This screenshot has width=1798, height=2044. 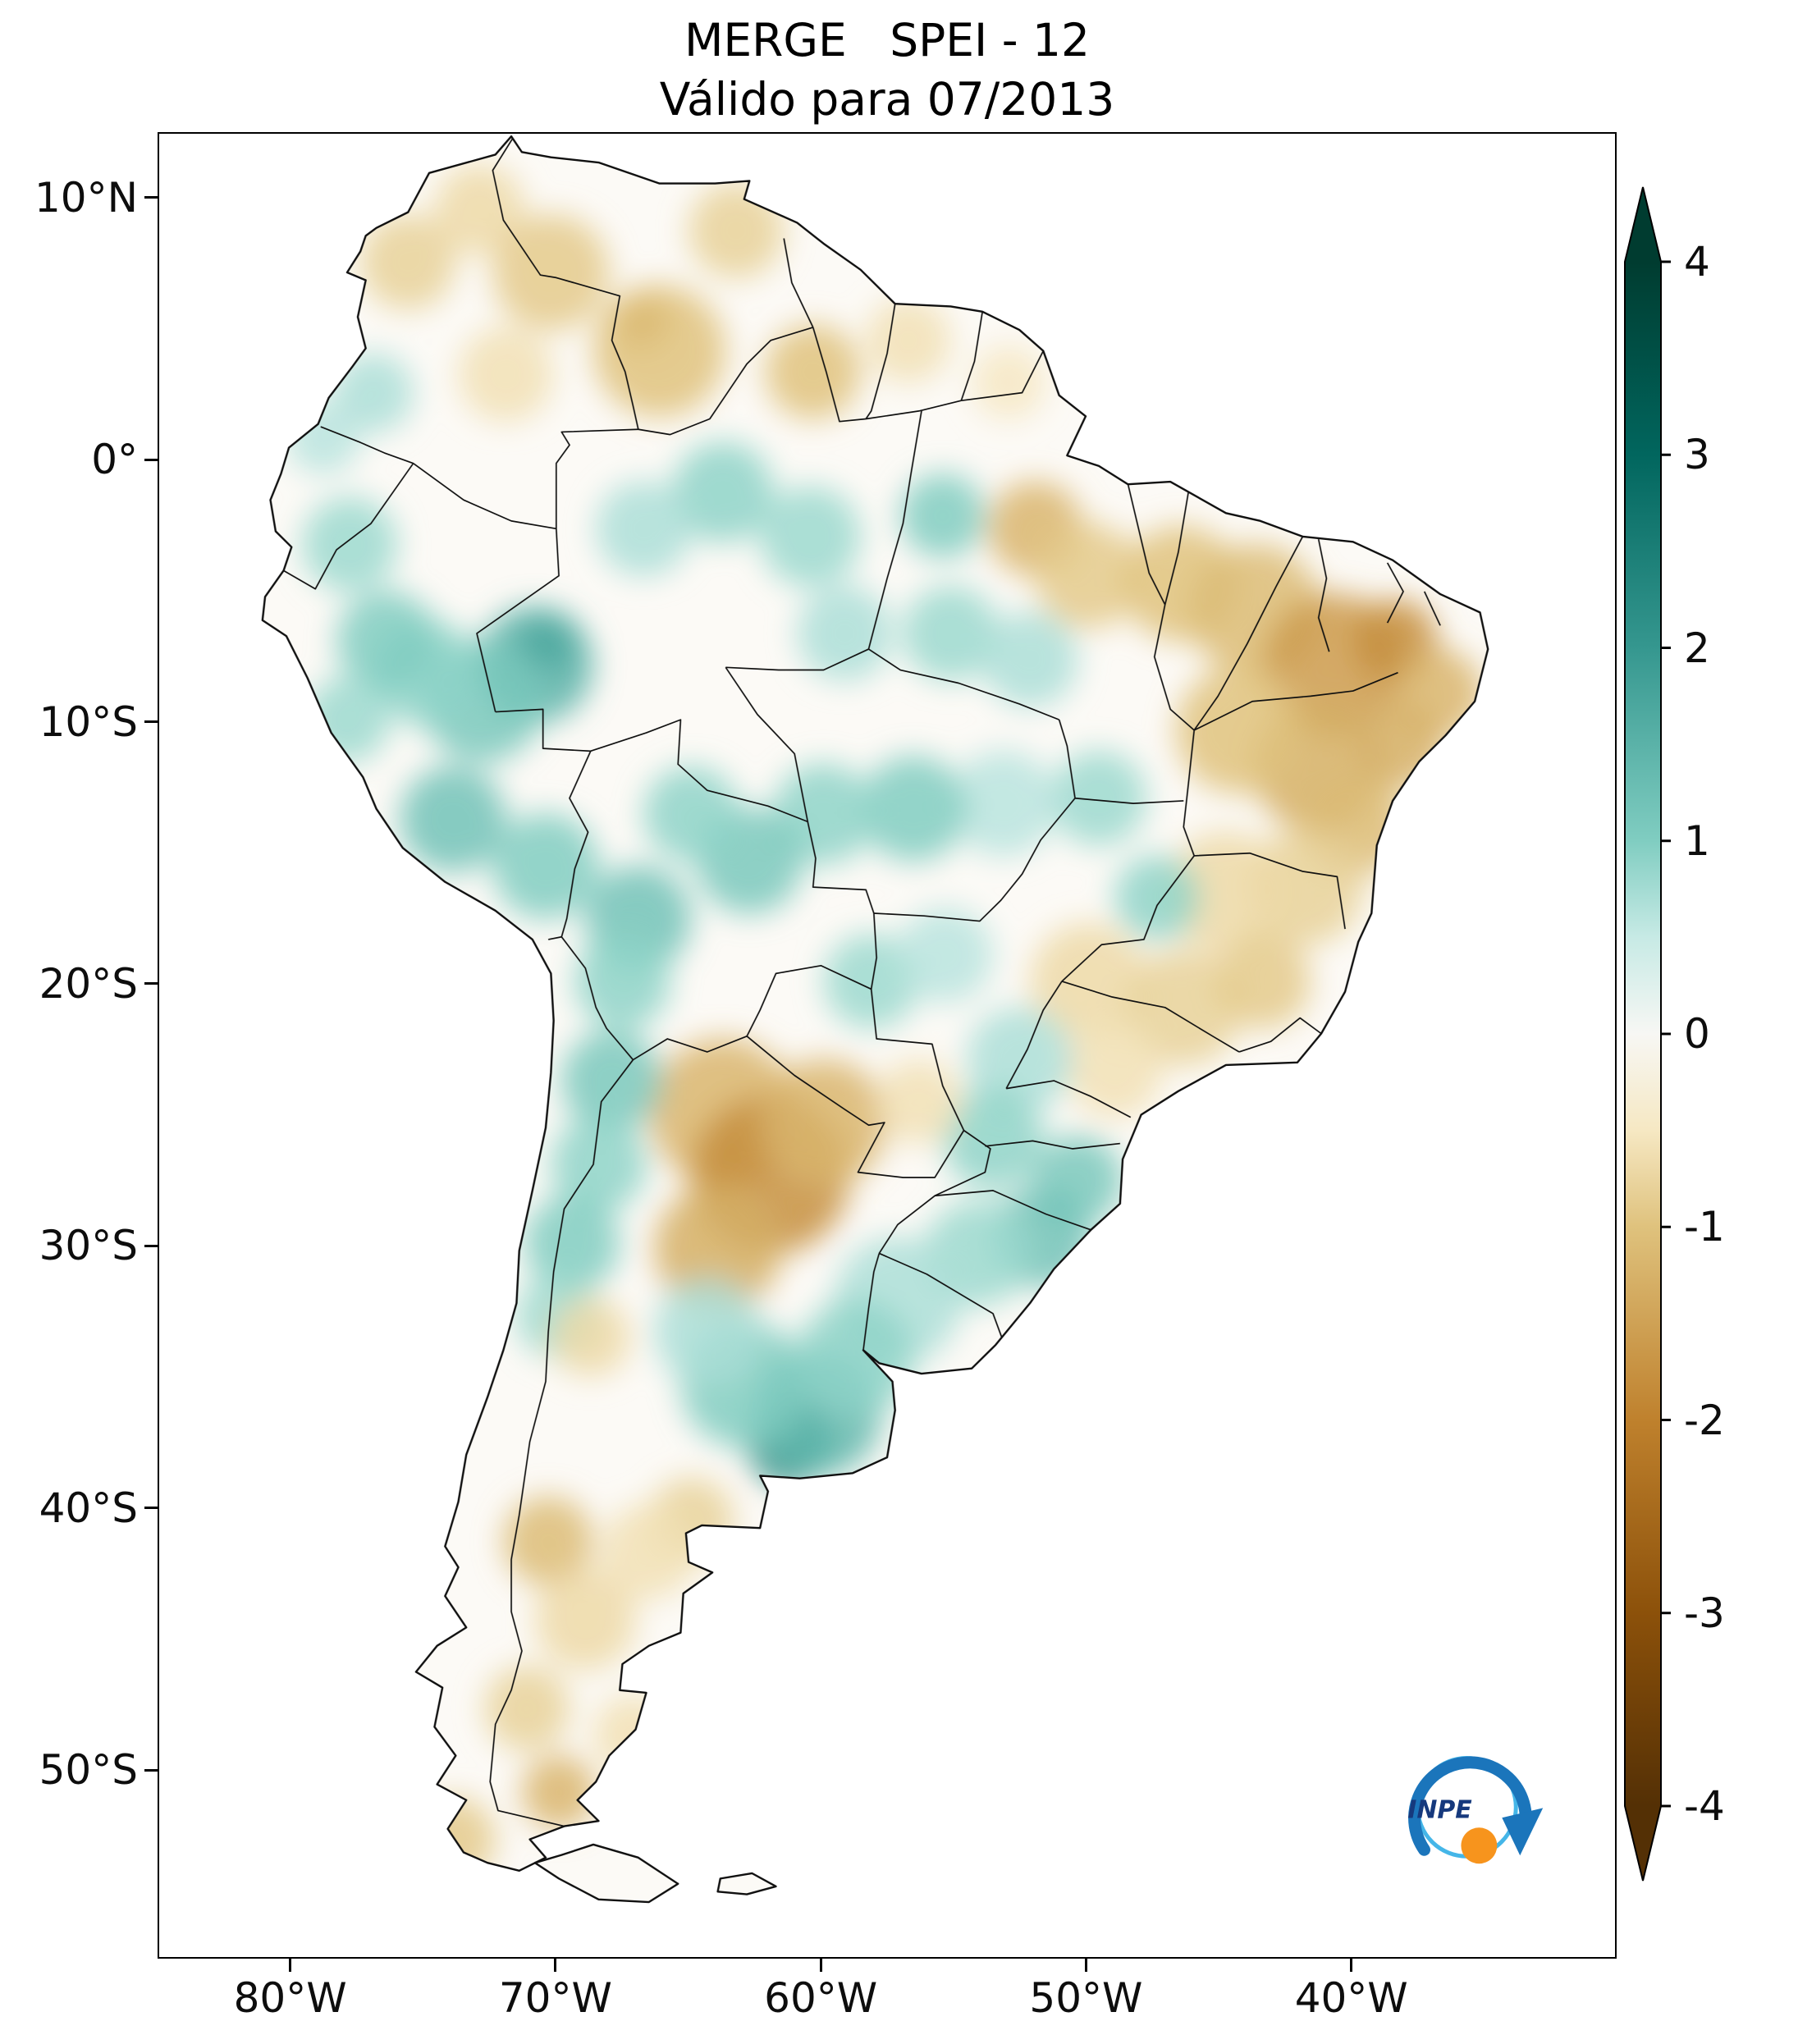 What do you see at coordinates (887, 40) in the screenshot?
I see `figure-title: MERGE SPEI - 12` at bounding box center [887, 40].